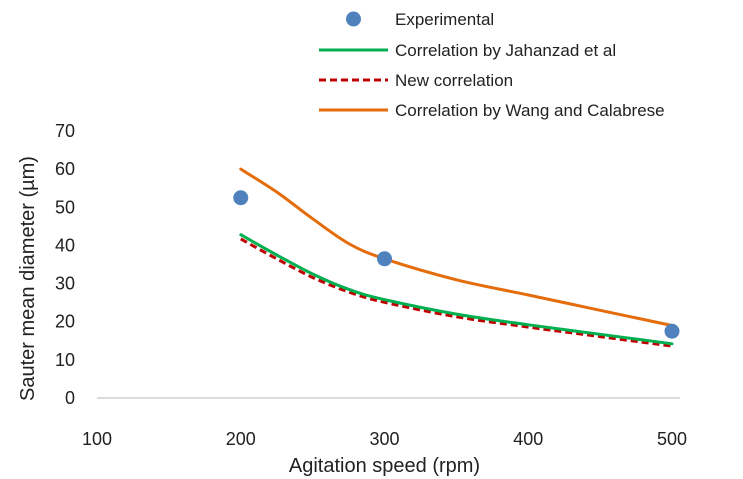  I want to click on x-tick-label: 100, so click(97, 439).